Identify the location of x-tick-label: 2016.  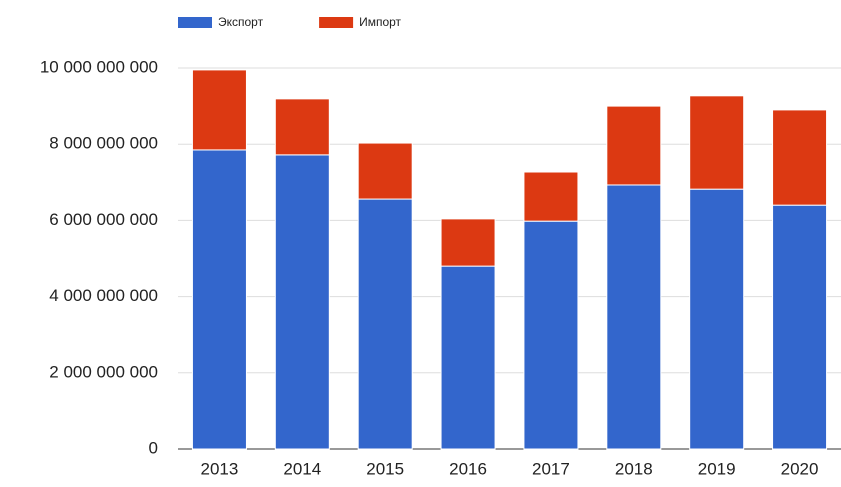
(468, 468).